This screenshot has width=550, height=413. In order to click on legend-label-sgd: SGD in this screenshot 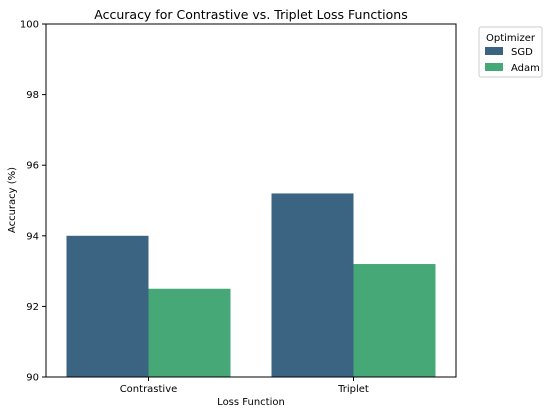, I will do `click(522, 52)`.